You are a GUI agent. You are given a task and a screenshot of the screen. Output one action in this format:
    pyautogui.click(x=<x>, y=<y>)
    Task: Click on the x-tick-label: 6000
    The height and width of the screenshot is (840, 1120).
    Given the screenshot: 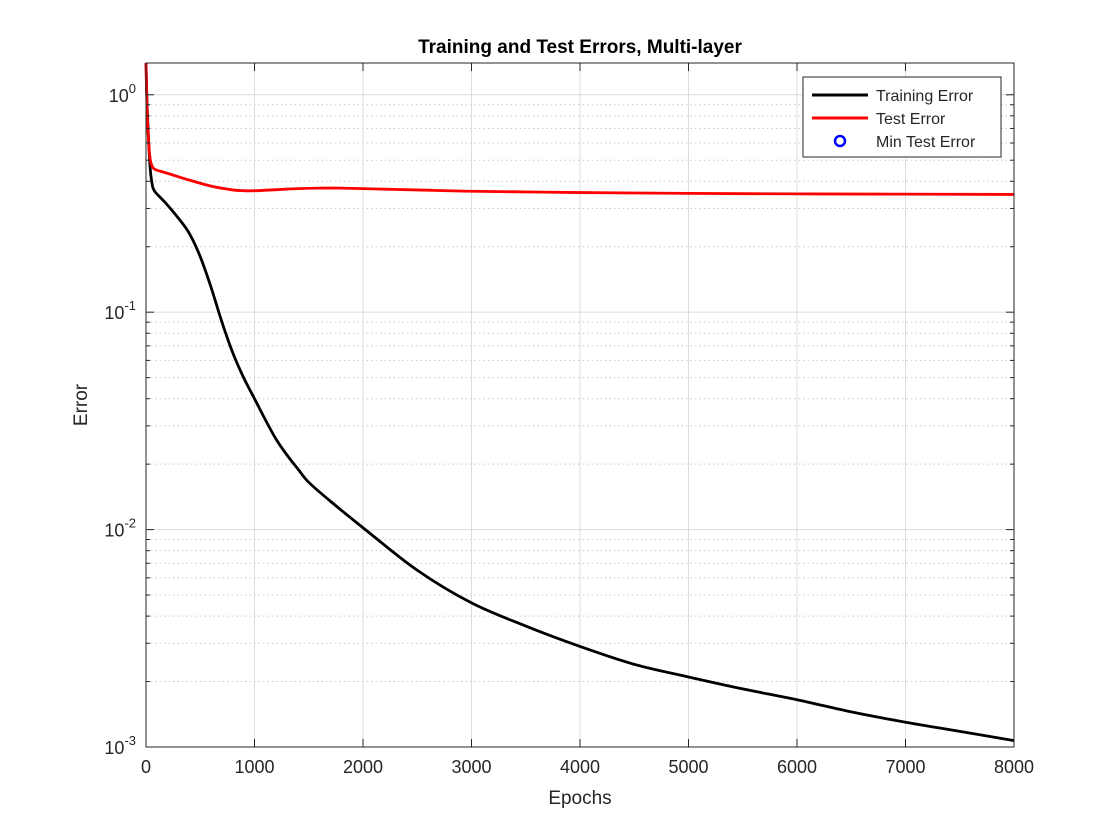 What is the action you would take?
    pyautogui.click(x=797, y=767)
    